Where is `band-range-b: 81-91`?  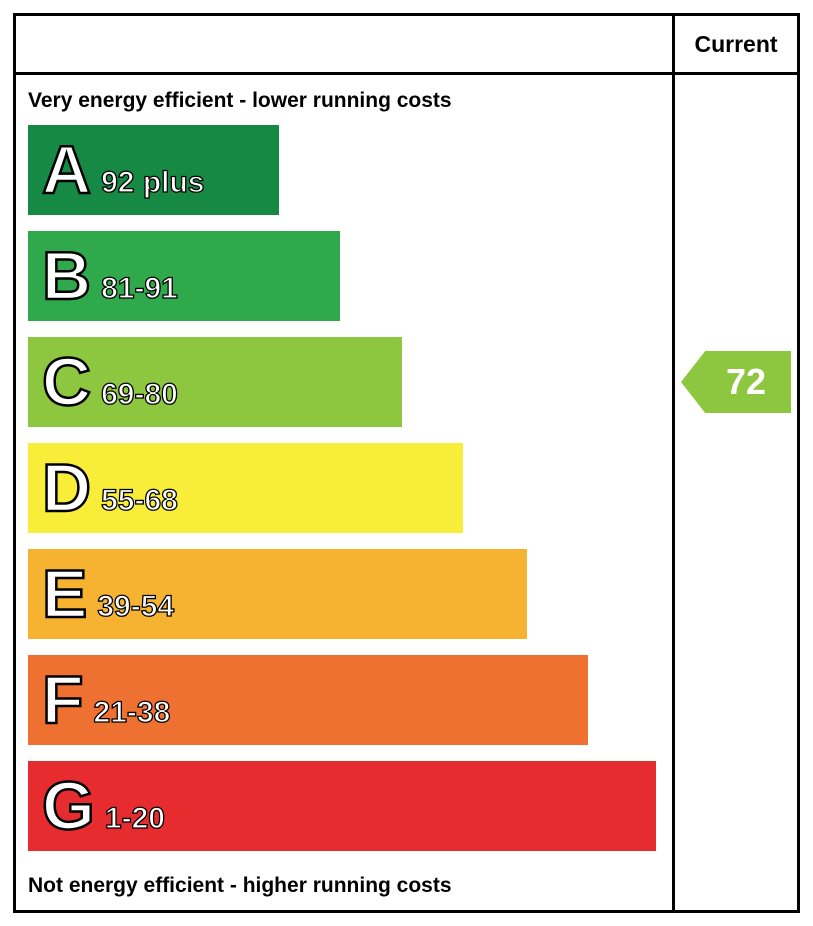
band-range-b: 81-91 is located at coordinates (139, 288).